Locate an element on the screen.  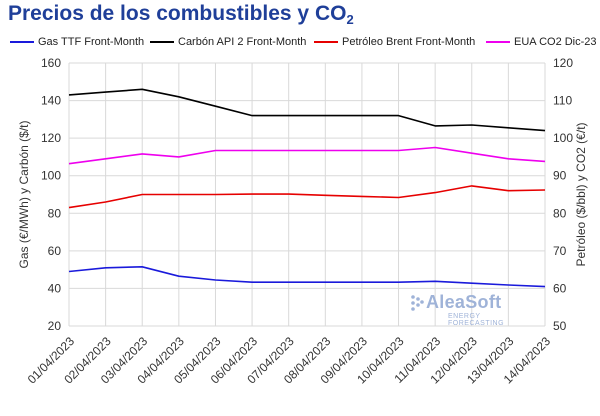
y-right-tick-label: 120 is located at coordinates (563, 63).